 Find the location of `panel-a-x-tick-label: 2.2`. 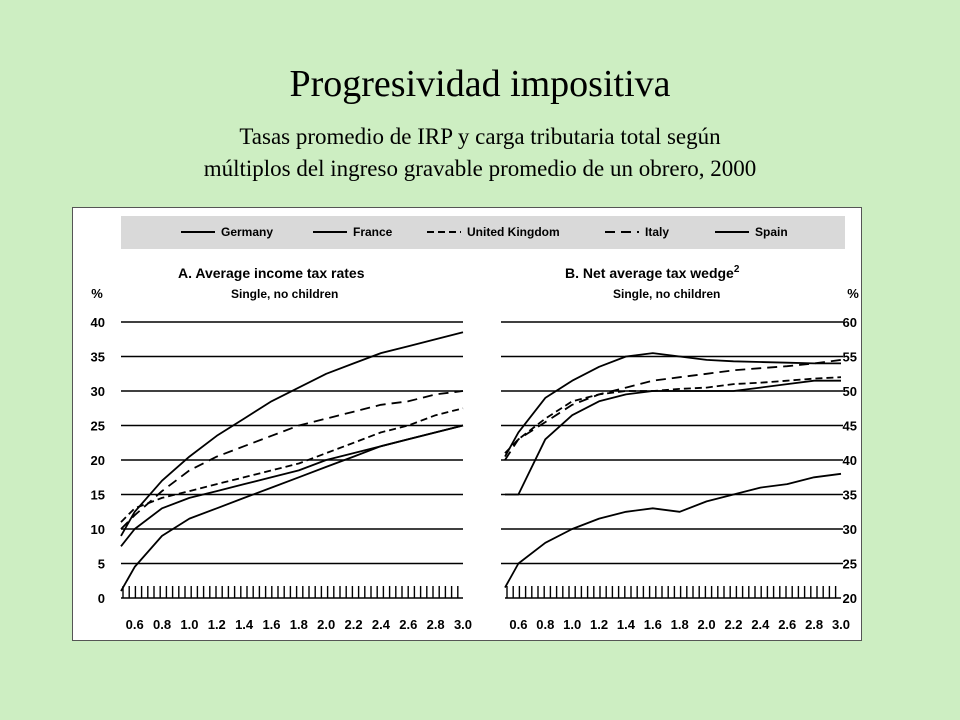

panel-a-x-tick-label: 2.2 is located at coordinates (354, 624).